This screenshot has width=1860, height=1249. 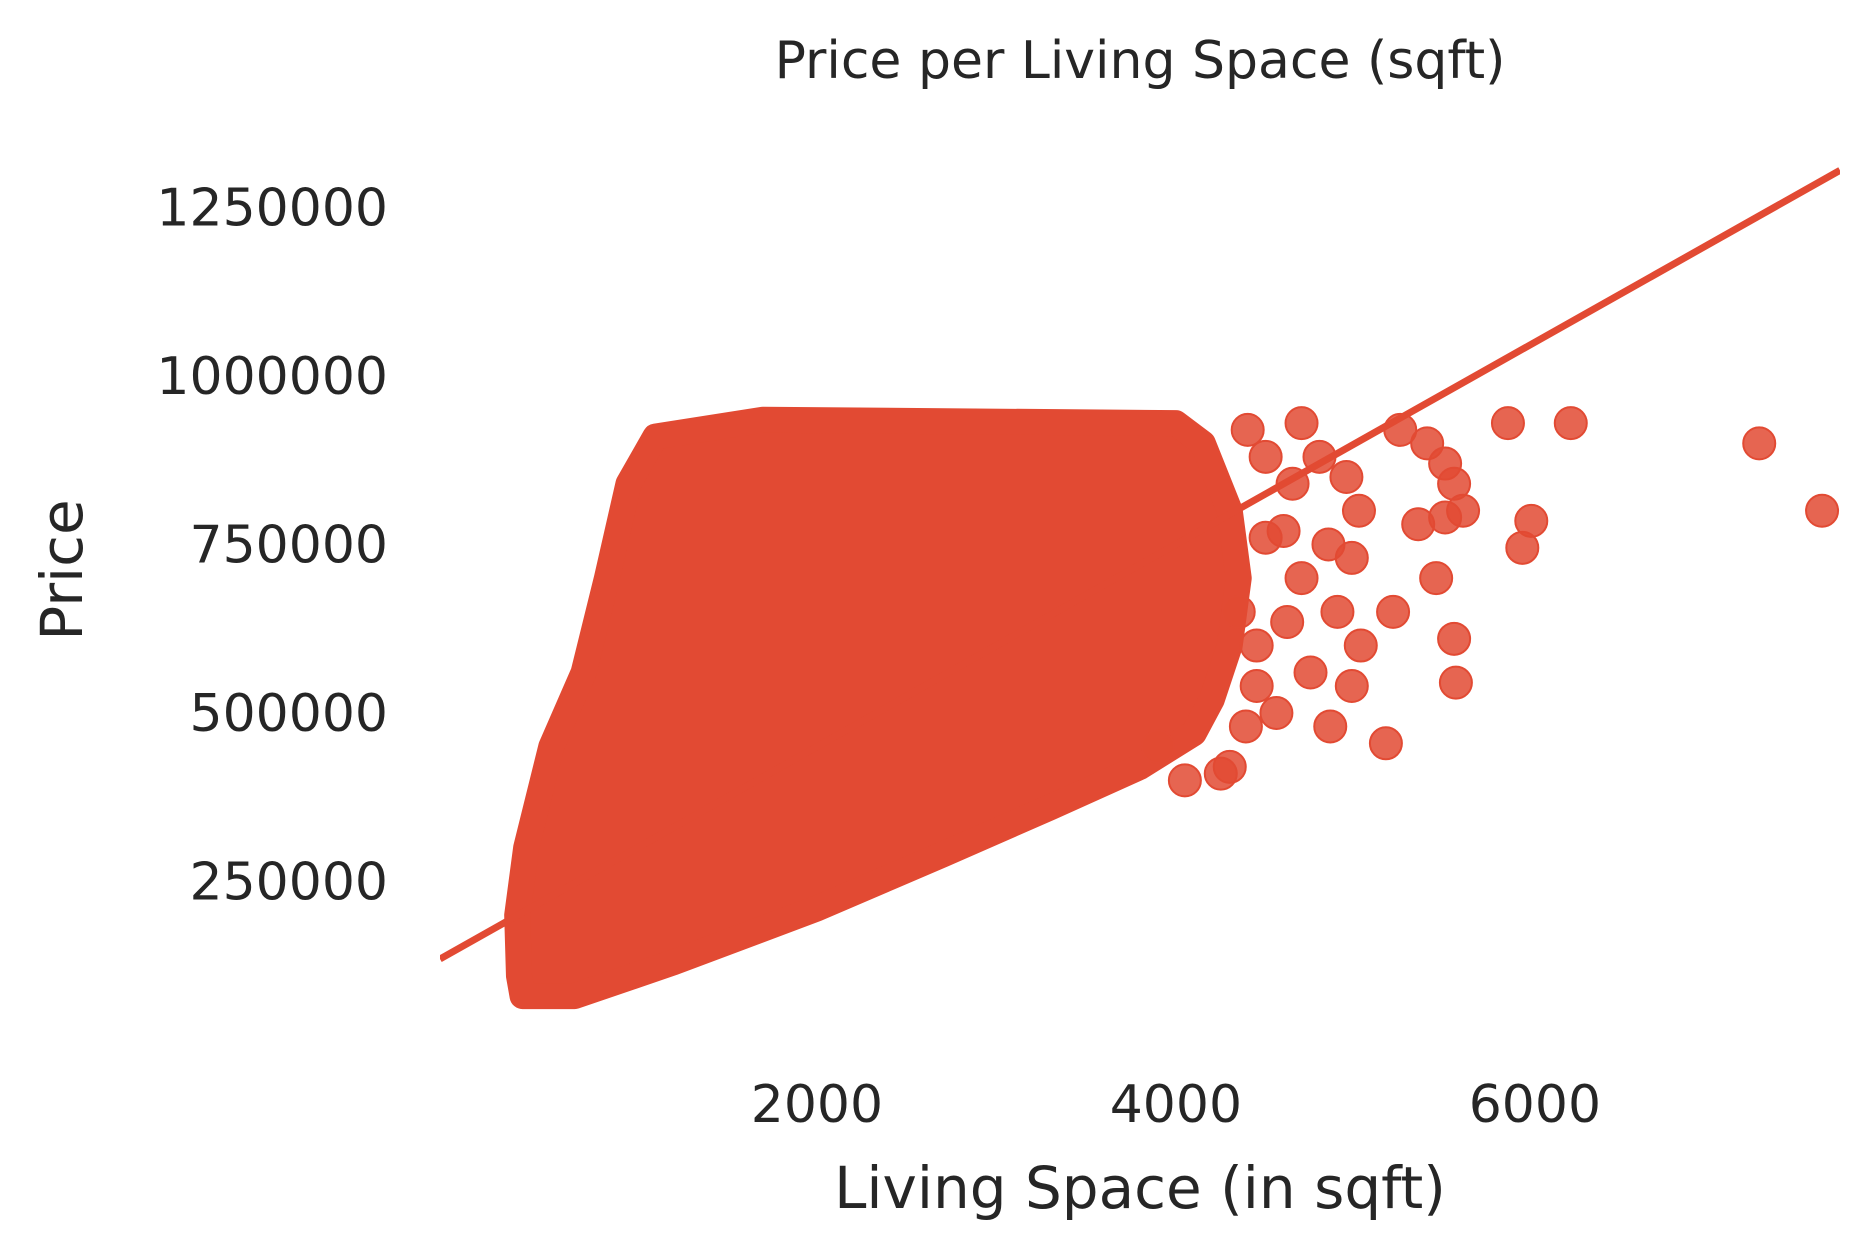 What do you see at coordinates (62, 570) in the screenshot?
I see `y-axis-label: Price` at bounding box center [62, 570].